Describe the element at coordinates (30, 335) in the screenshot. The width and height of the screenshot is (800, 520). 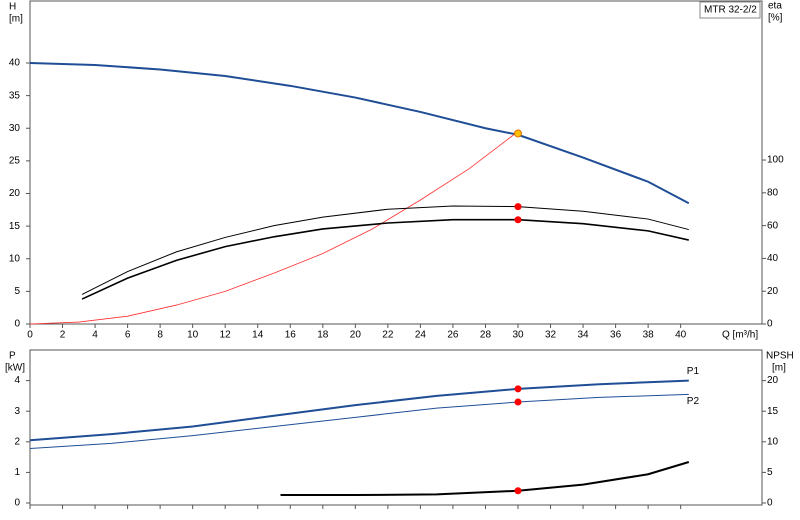
I see `x-tick-label: 0` at that location.